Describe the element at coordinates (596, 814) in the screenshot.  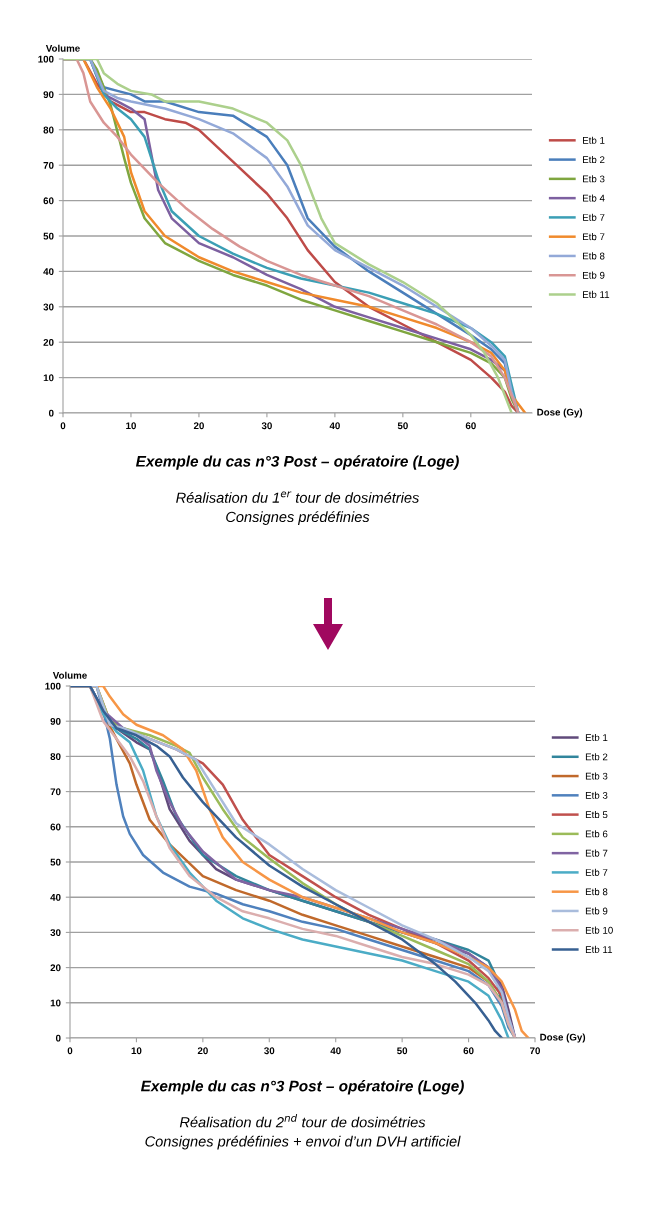
I see `legend-label: Etb 5` at that location.